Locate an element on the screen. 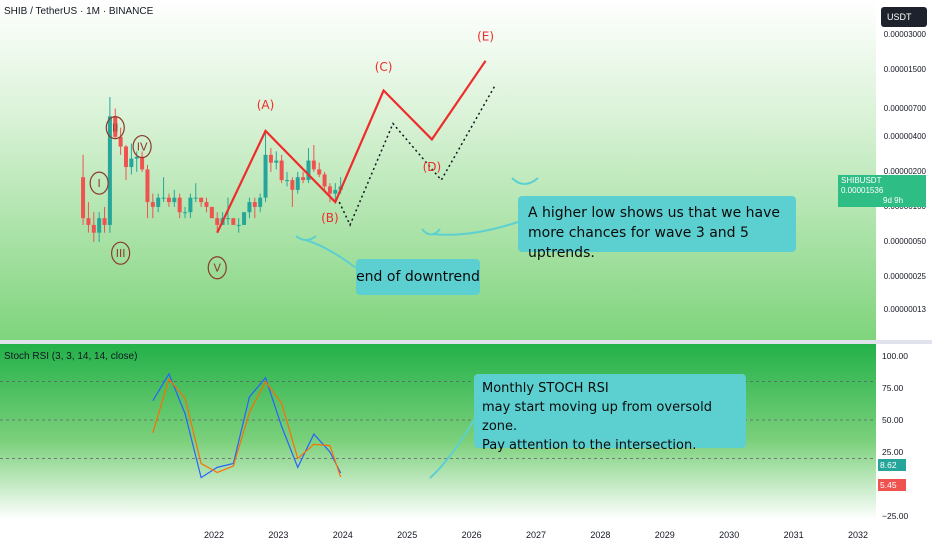  price-tick: 0.00000050 is located at coordinates (904, 241).